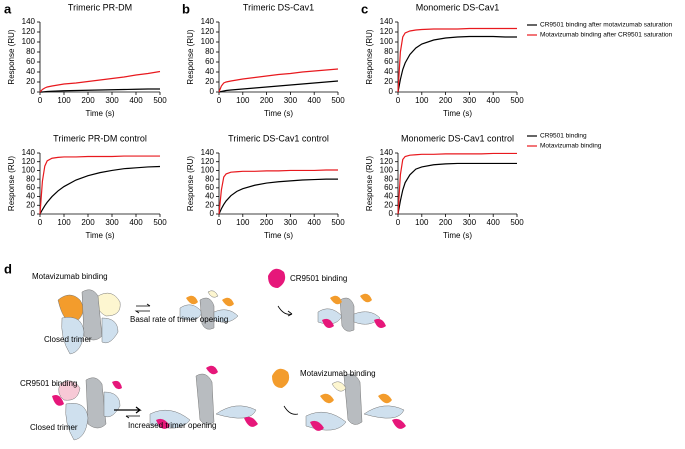 This screenshot has height=449, width=685. Describe the element at coordinates (364, 8) in the screenshot. I see `panel-label: c` at that location.